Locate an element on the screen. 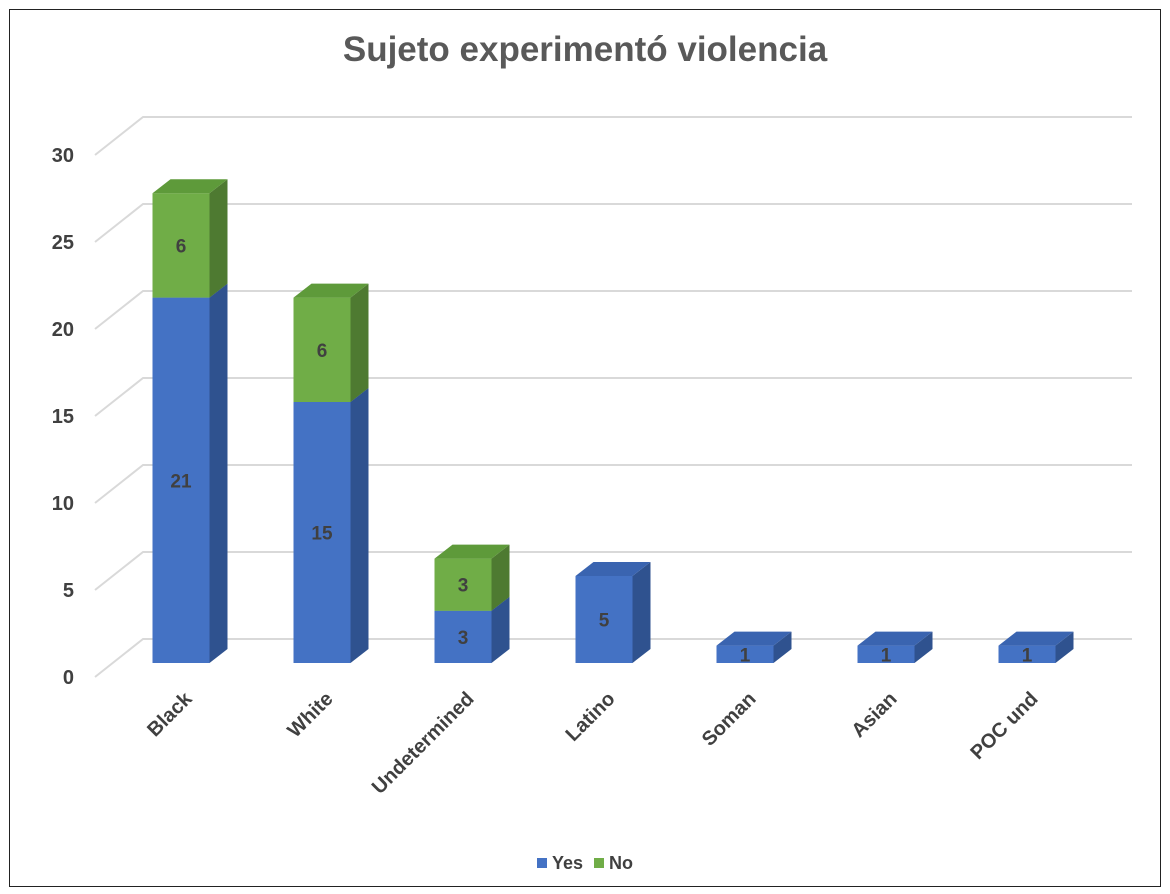  data-label-yes: 3 is located at coordinates (463, 638).